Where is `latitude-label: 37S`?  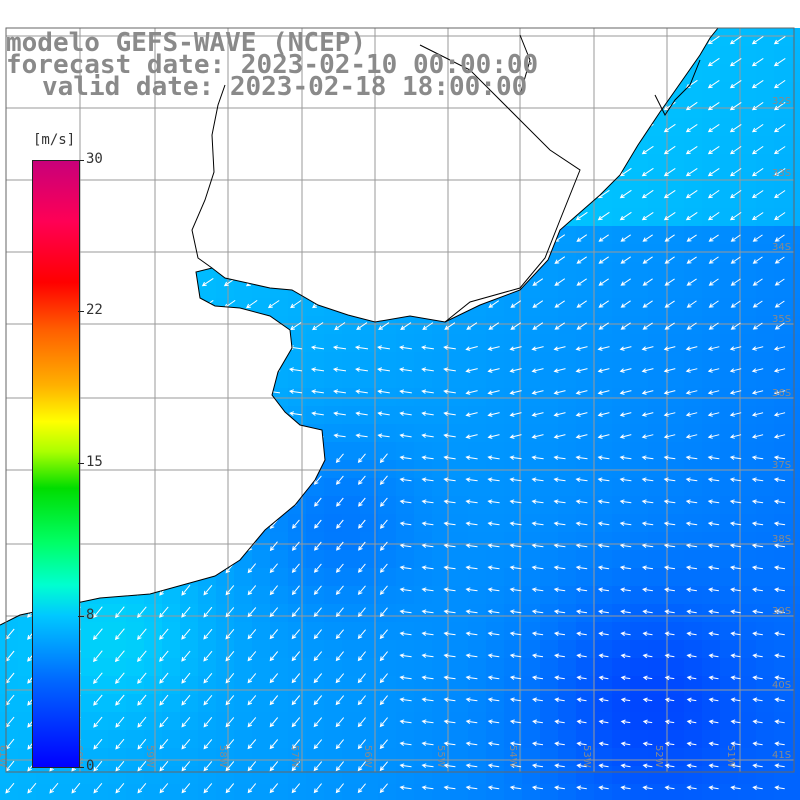
latitude-label: 37S is located at coordinates (781, 465).